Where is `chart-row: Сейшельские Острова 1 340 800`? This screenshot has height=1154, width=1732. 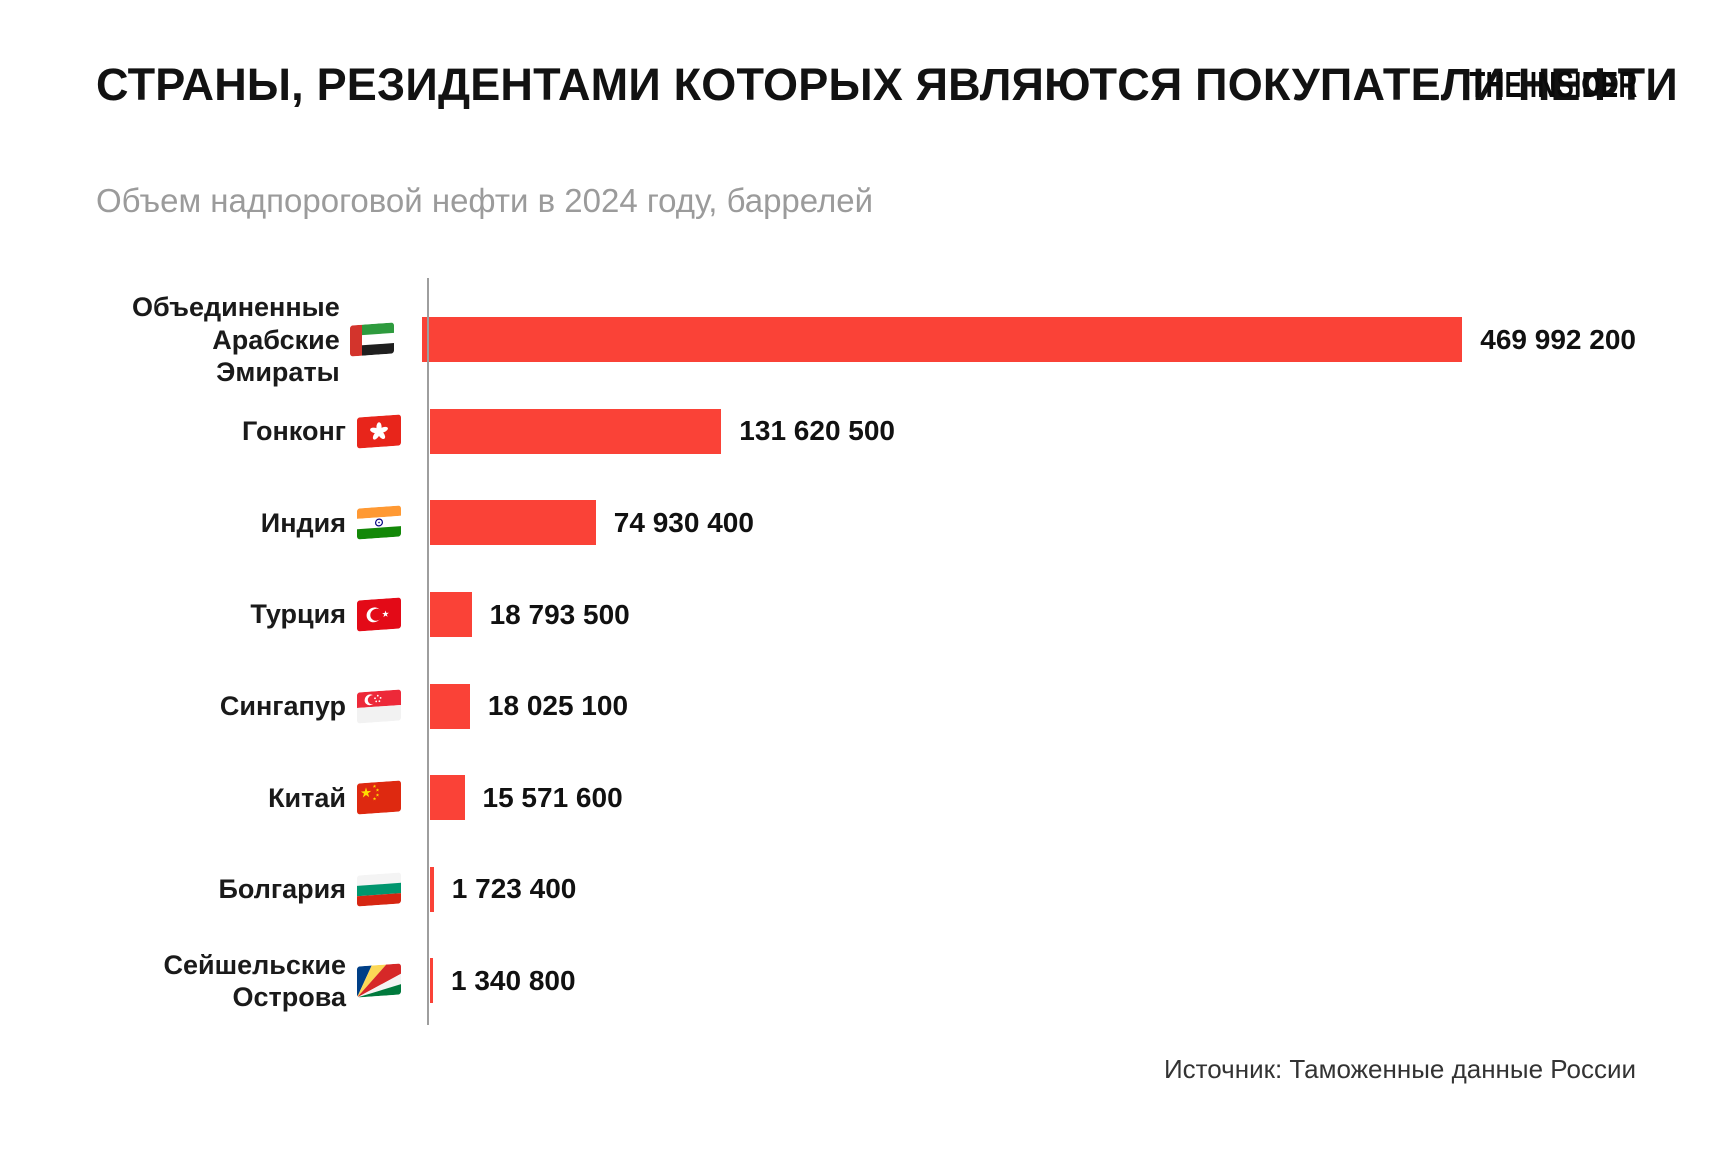
chart-row: Сейшельские Острова 1 340 800 is located at coordinates (866, 981).